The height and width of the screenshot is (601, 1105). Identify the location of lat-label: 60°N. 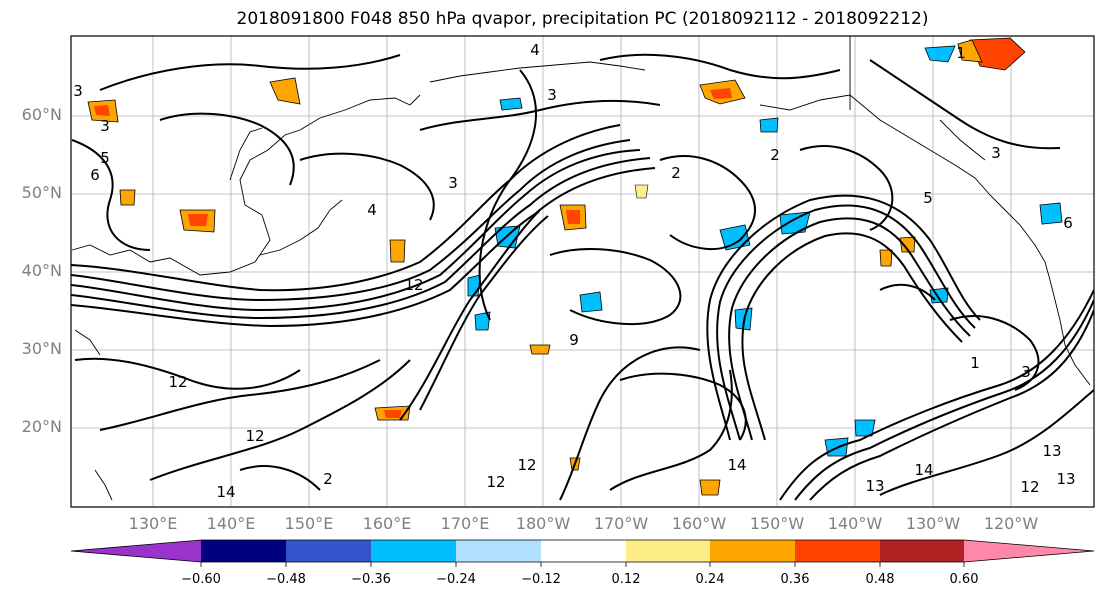
(41, 114).